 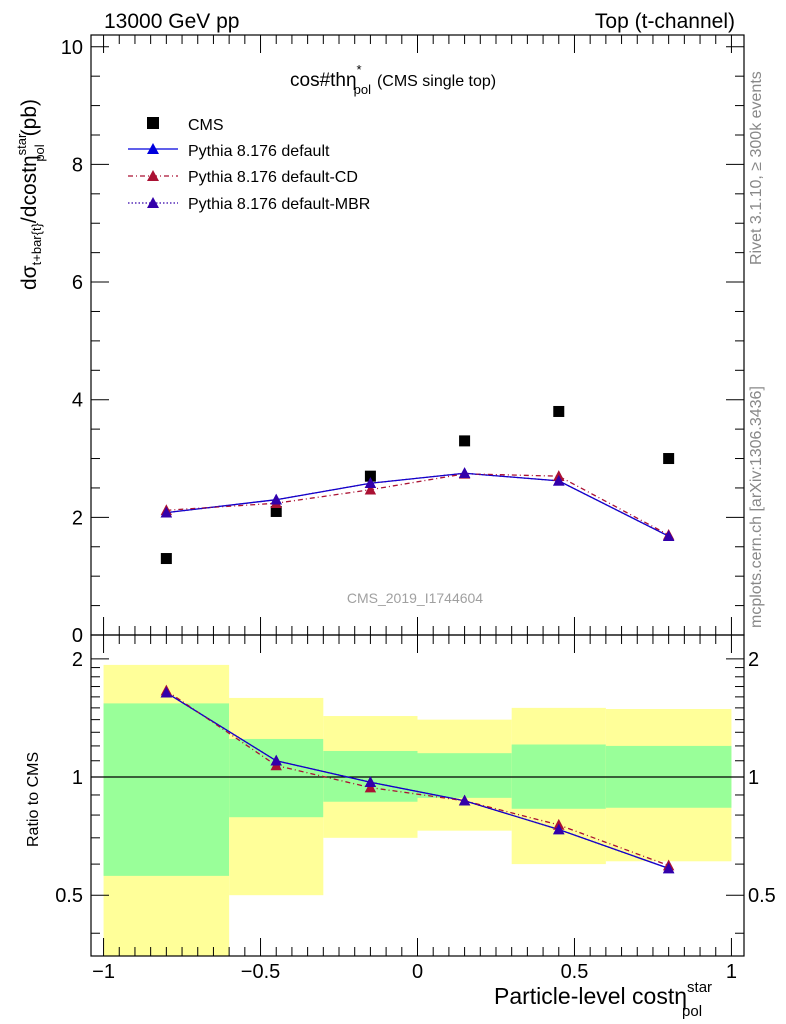 What do you see at coordinates (279, 204) in the screenshot?
I see `legend-mbr-label: Pythia 8.176 default-MBR` at bounding box center [279, 204].